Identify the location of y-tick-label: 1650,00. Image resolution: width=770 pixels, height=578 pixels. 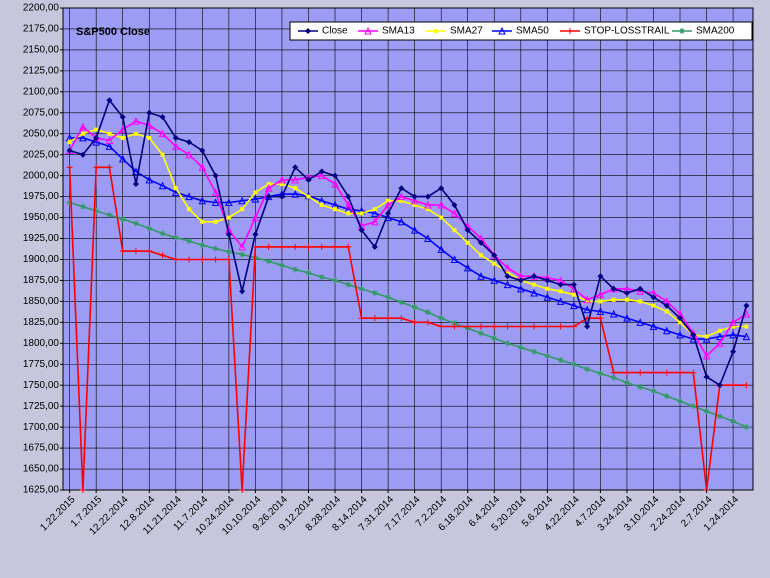
(41, 469).